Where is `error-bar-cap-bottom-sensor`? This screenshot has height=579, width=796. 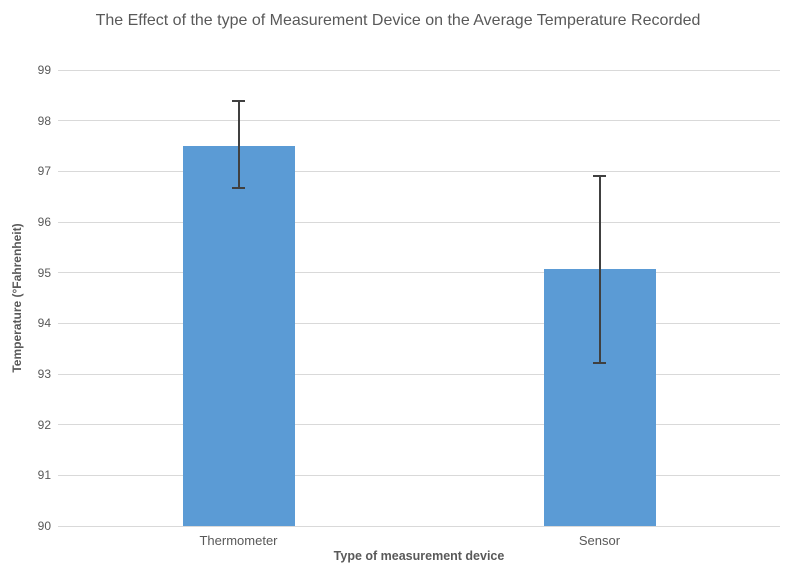 error-bar-cap-bottom-sensor is located at coordinates (599, 362).